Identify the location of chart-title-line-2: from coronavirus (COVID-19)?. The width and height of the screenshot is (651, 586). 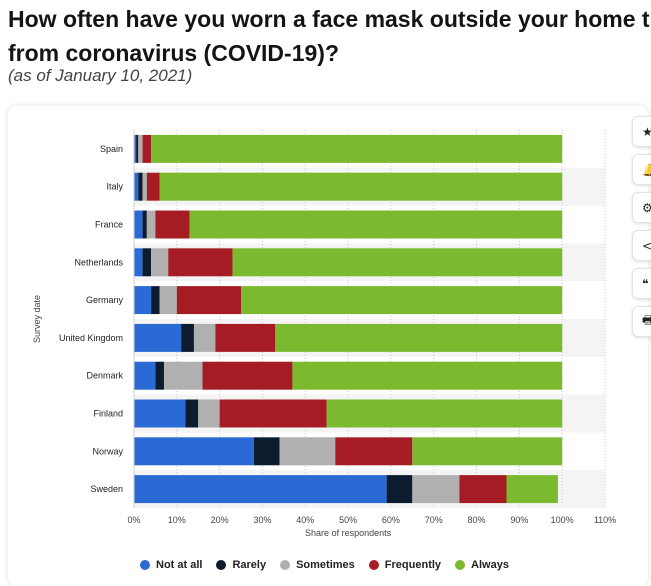
(173, 53).